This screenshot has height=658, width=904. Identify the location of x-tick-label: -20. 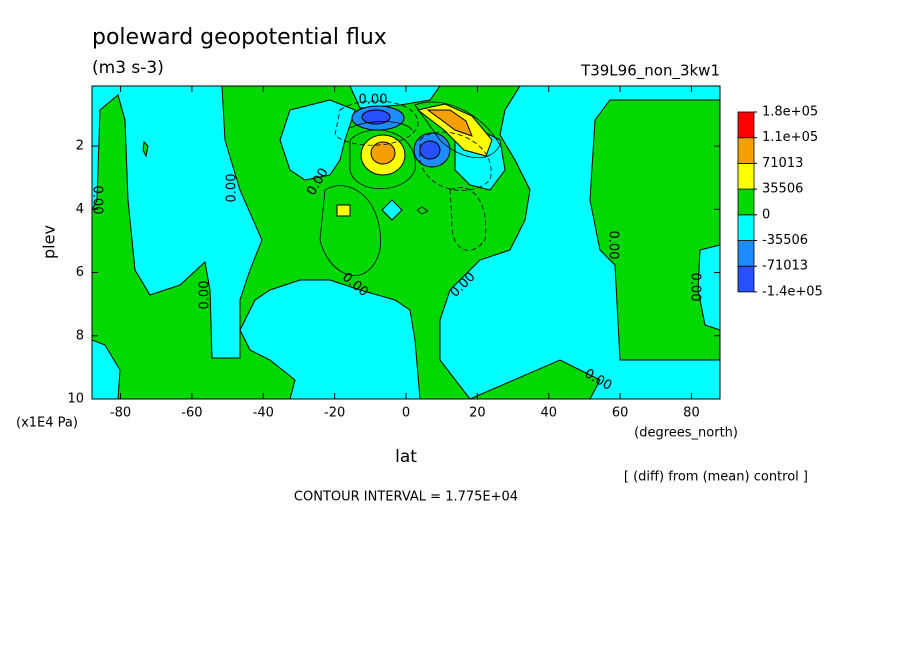
(334, 413).